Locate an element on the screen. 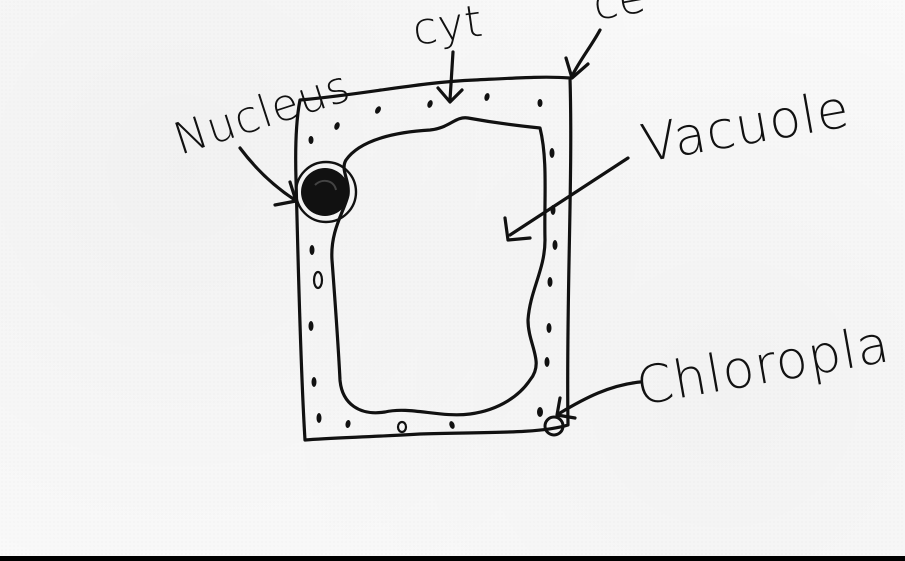  label-cell-wall: ce is located at coordinates (619, 15).